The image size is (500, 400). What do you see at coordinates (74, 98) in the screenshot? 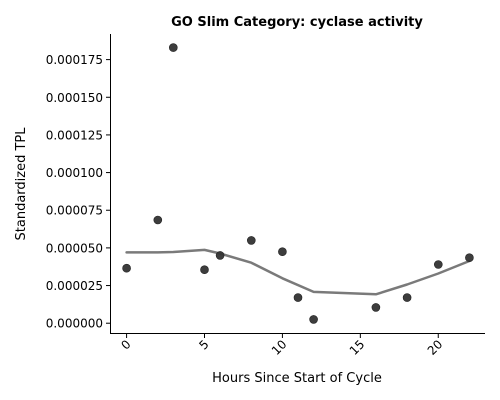
I see `y-tick-label: 0.000150` at bounding box center [74, 98].